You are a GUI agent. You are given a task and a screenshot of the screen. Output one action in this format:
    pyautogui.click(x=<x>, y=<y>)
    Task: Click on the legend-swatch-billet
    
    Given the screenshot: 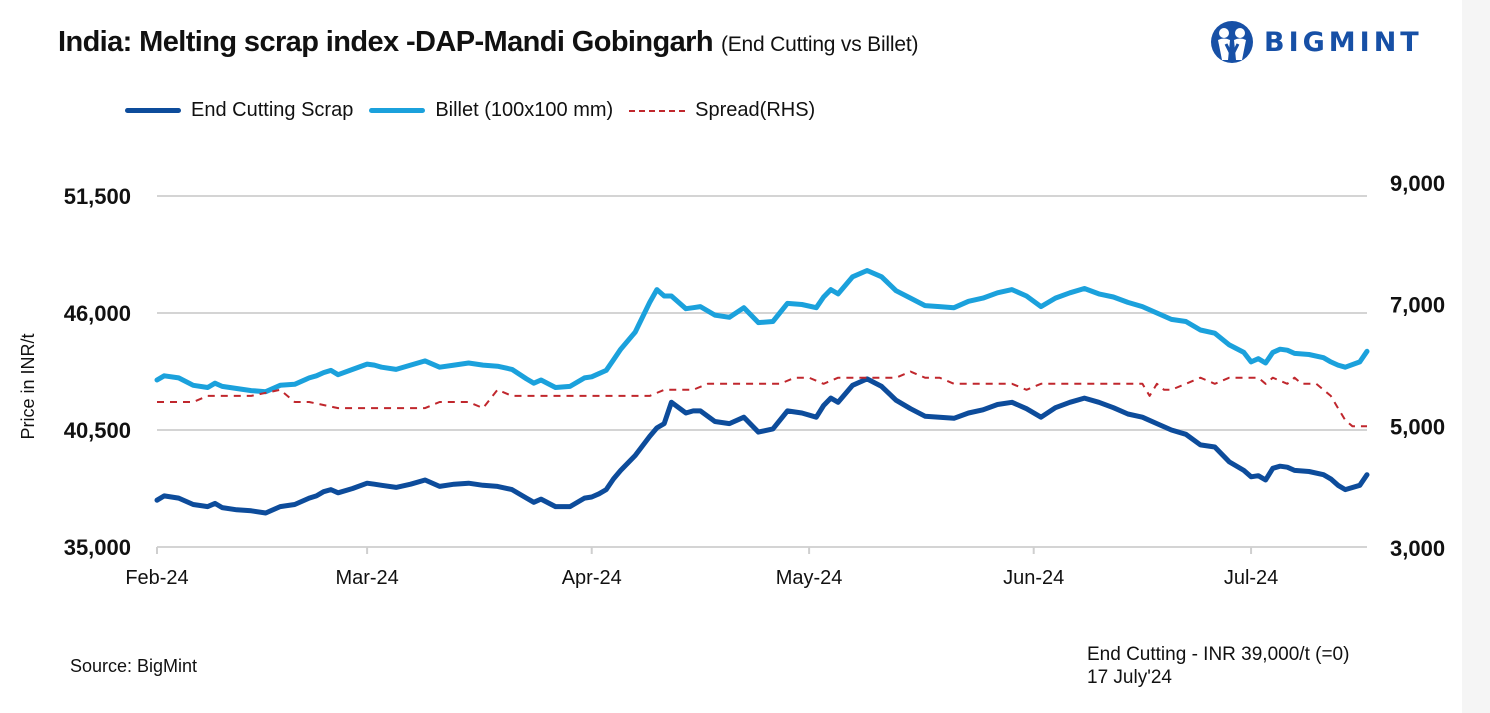 What is the action you would take?
    pyautogui.click(x=397, y=110)
    